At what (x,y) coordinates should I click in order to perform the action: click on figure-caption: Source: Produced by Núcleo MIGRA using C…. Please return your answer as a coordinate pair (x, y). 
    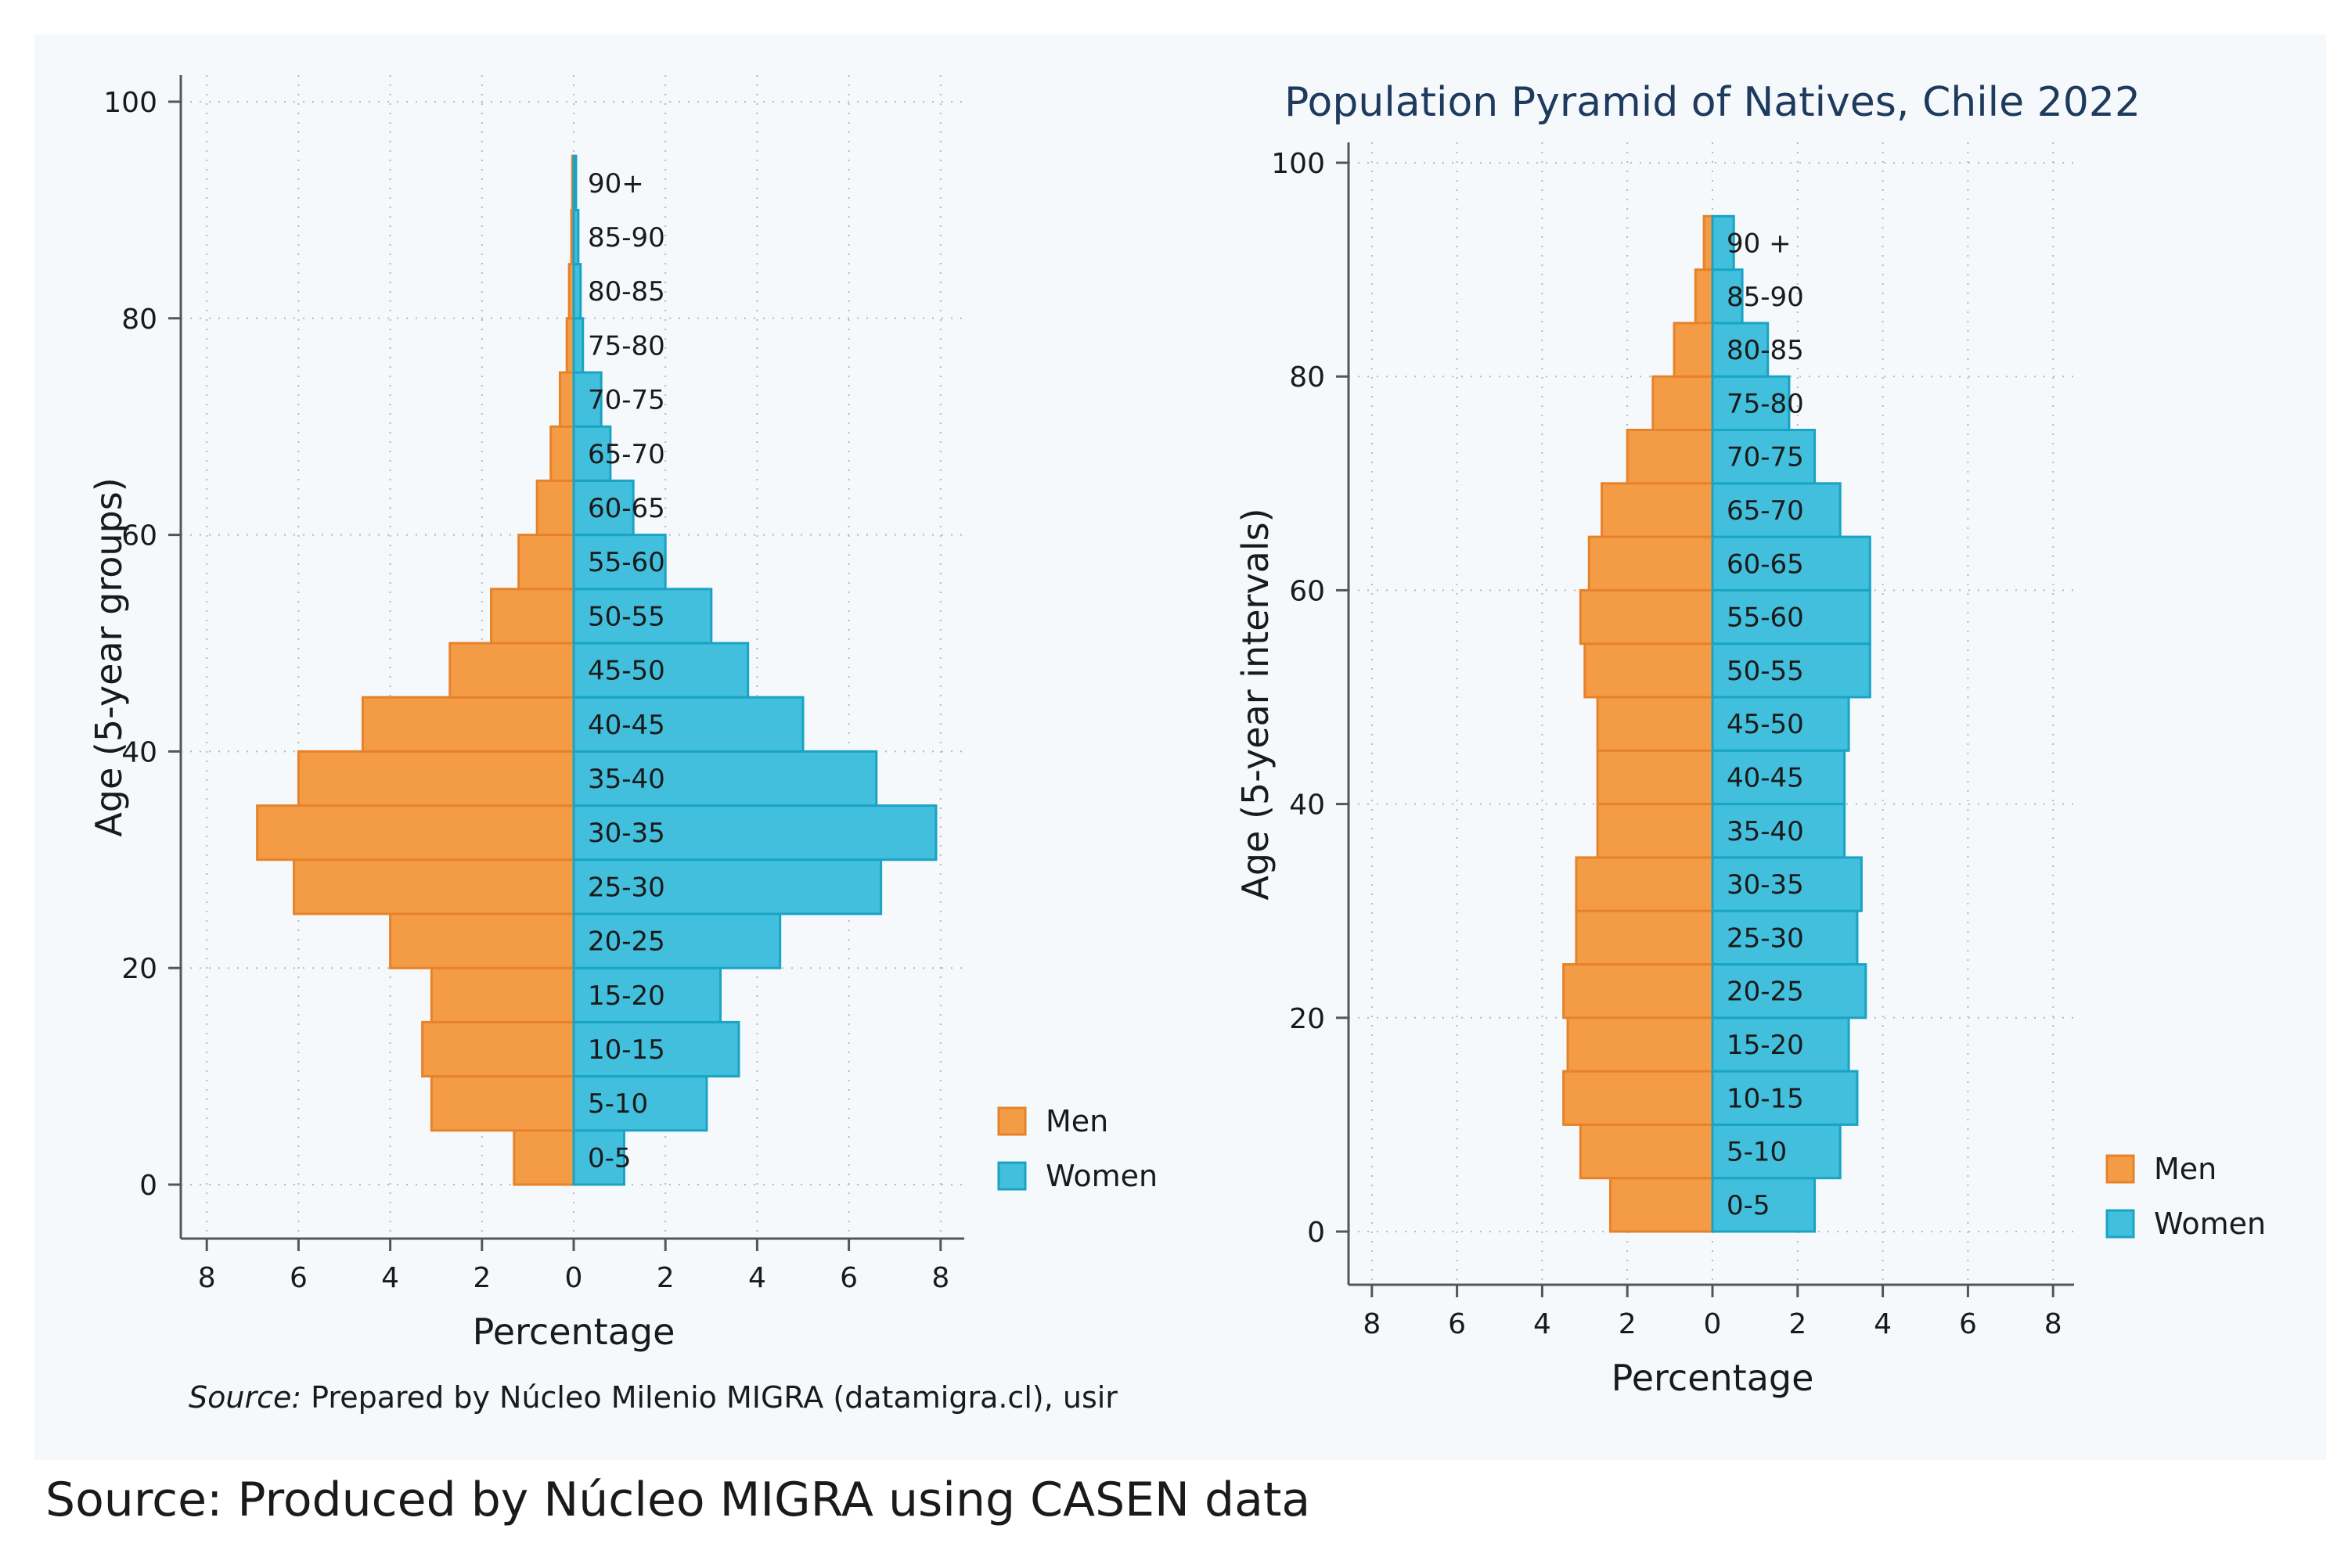
    Looking at the image, I should click on (678, 1500).